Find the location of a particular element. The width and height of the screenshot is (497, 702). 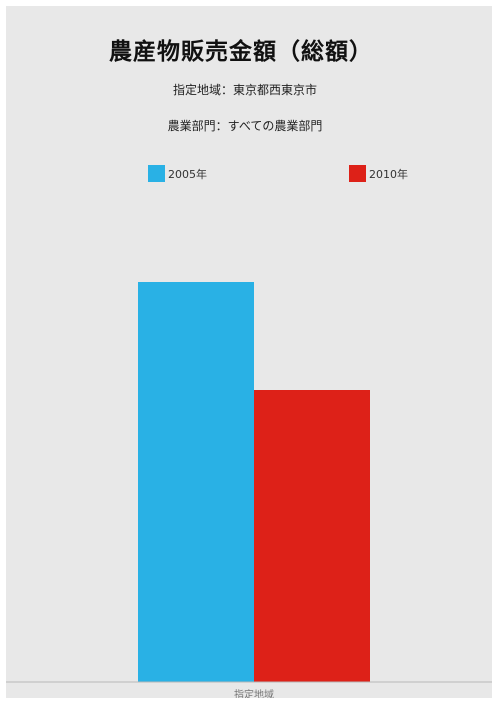

legend-item-2010: 2010年 is located at coordinates (378, 173).